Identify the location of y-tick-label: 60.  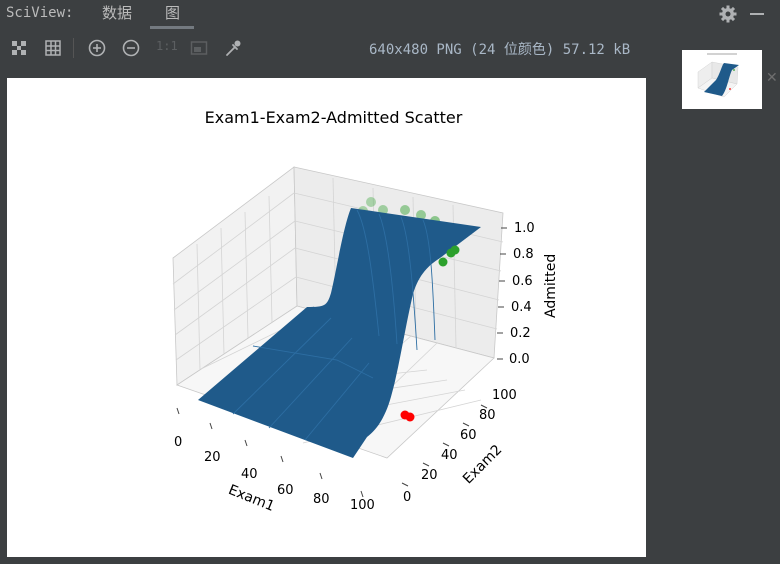
(468, 435).